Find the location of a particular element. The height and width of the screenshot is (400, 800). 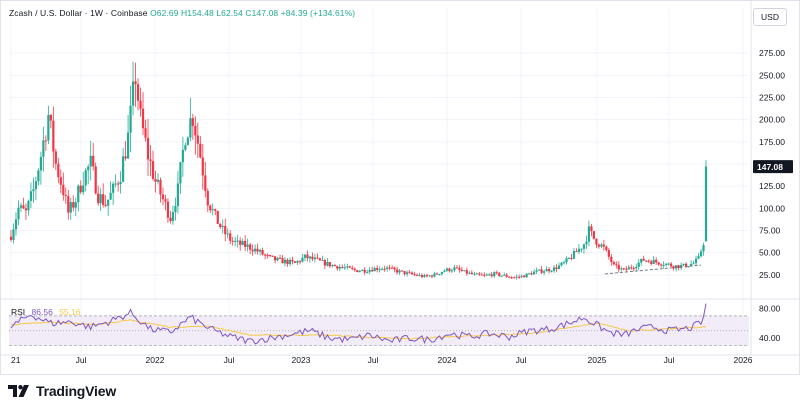

rsi-title: RSI is located at coordinates (18, 312).